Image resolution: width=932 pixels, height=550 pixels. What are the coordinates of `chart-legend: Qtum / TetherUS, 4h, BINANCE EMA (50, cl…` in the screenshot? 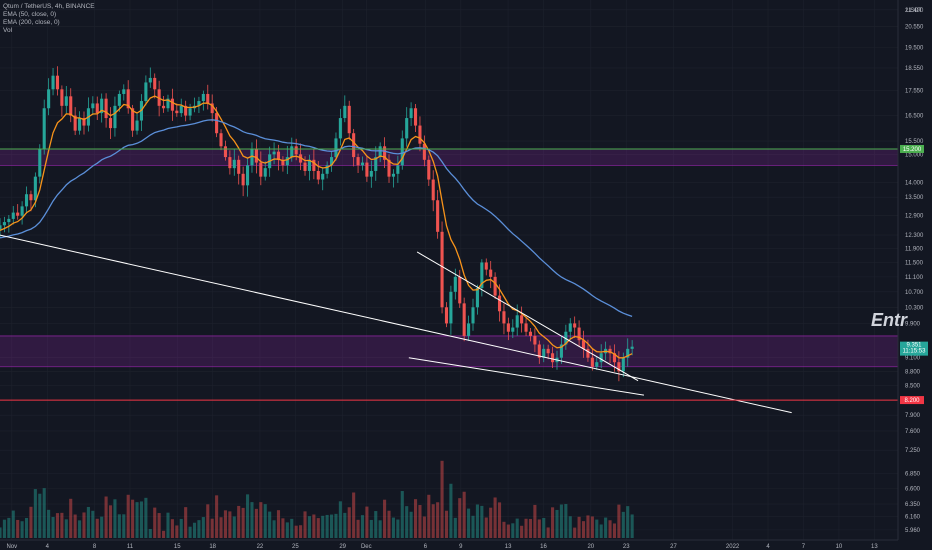 It's located at (49, 19).